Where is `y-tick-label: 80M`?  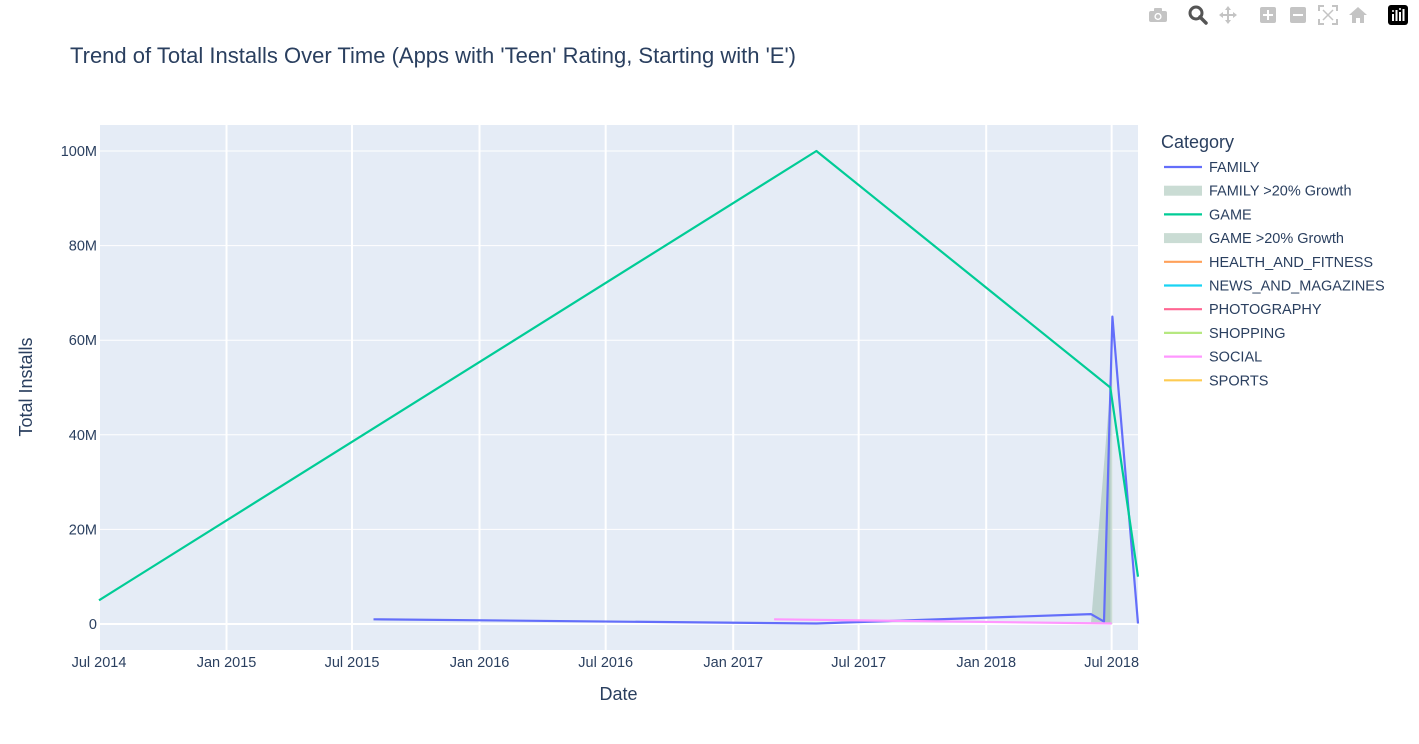
y-tick-label: 80M is located at coordinates (83, 247).